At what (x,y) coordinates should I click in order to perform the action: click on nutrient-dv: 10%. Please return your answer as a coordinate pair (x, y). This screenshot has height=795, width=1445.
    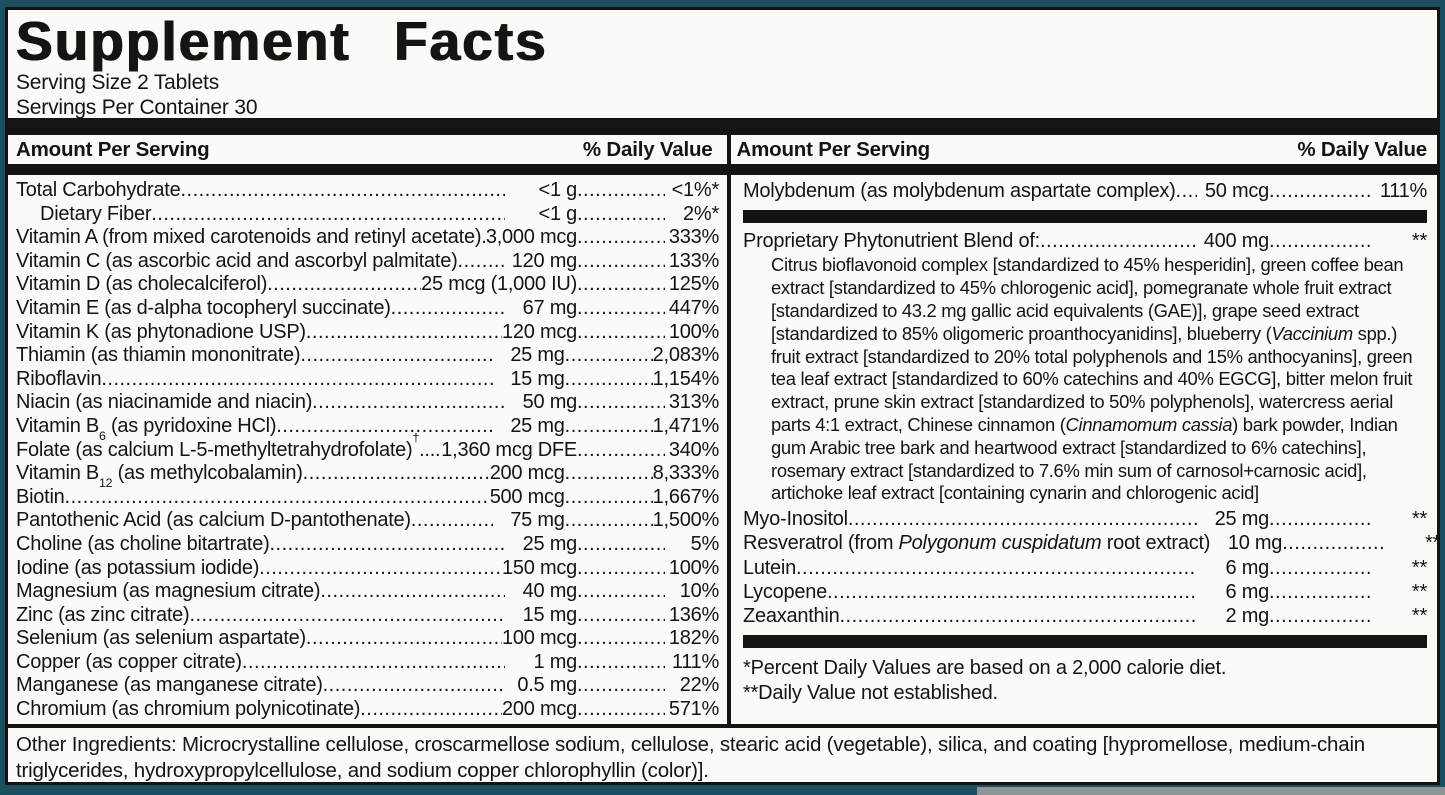
    Looking at the image, I should click on (699, 591).